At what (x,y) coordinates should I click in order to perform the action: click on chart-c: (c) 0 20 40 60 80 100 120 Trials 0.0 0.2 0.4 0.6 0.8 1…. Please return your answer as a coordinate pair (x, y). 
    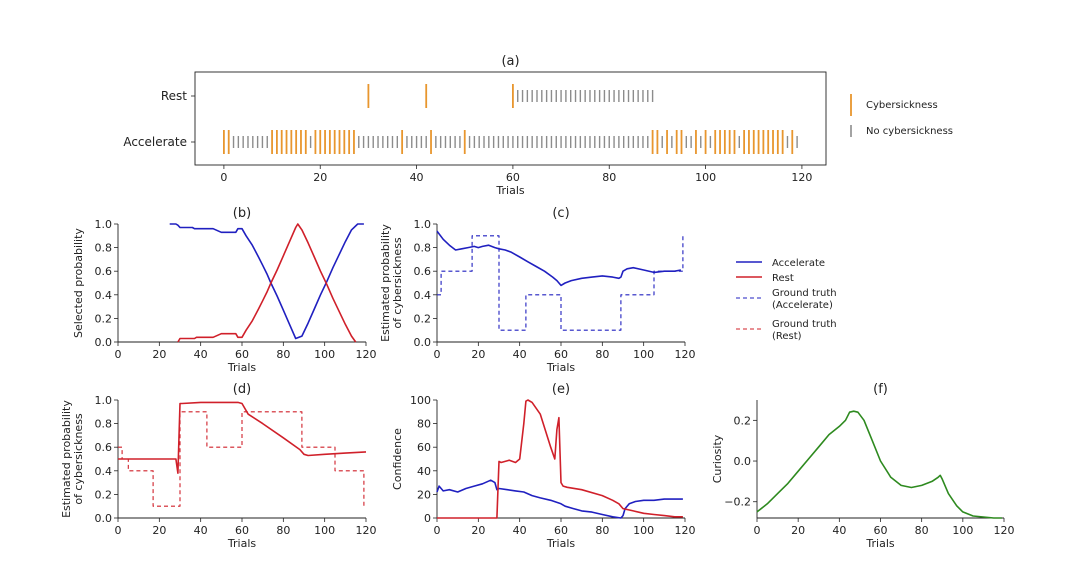
    Looking at the image, I should click on (537, 290).